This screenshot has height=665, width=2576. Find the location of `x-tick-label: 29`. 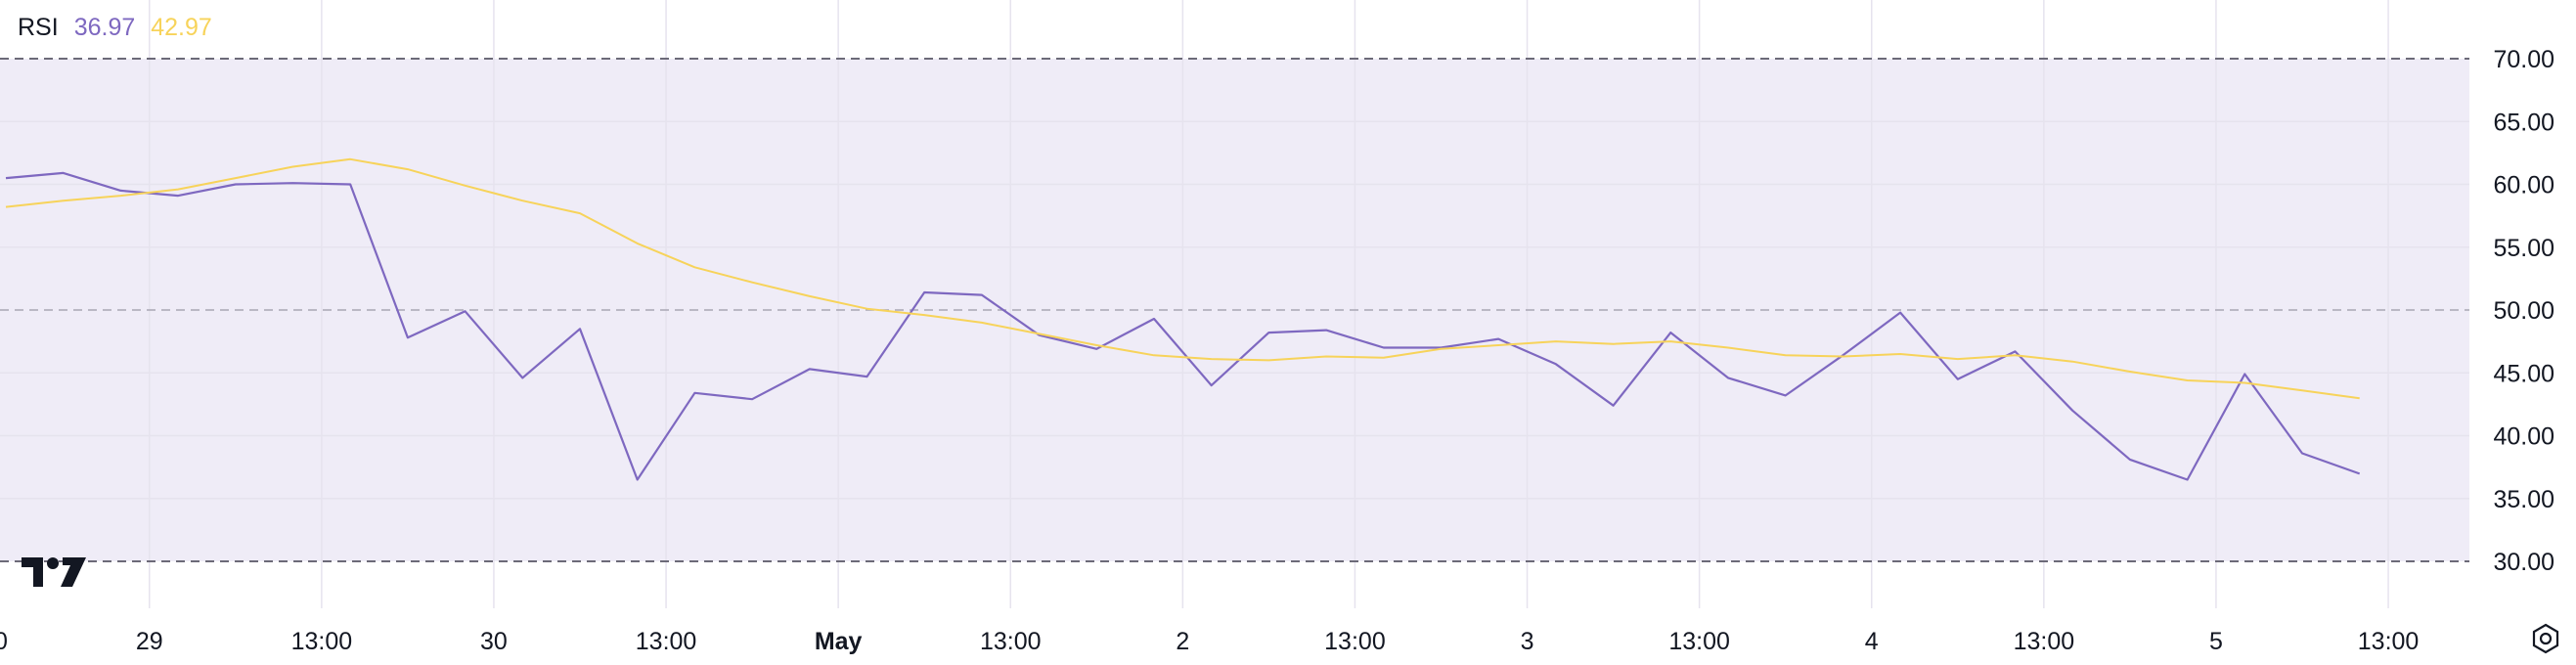

x-tick-label: 29 is located at coordinates (149, 641).